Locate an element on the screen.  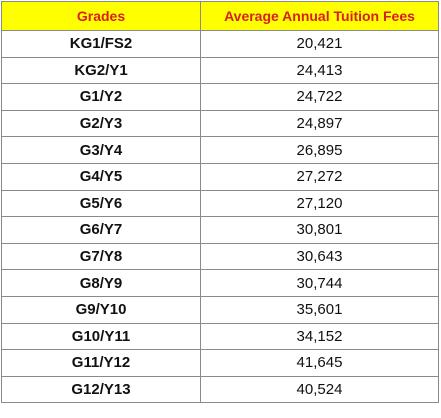
grade-cell: G6/Y7 is located at coordinates (101, 230).